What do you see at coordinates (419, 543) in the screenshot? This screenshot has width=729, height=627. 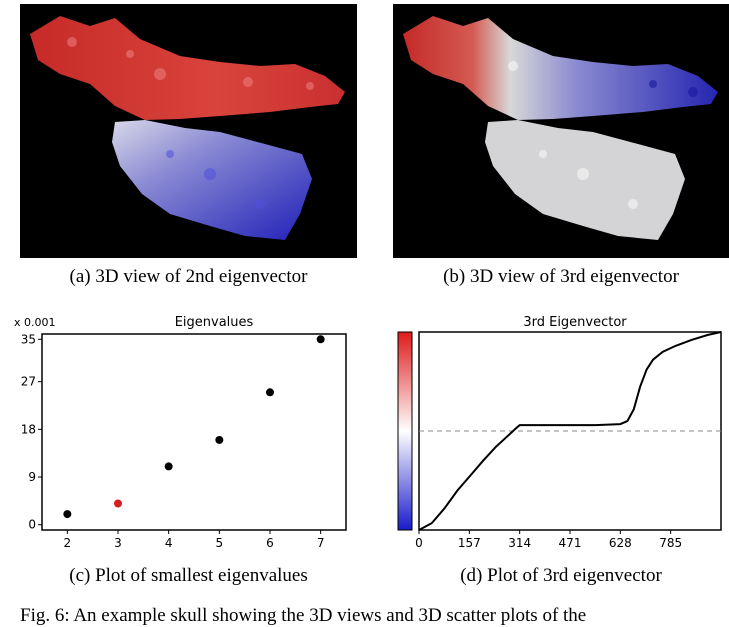 I see `x-tick-label: 0` at bounding box center [419, 543].